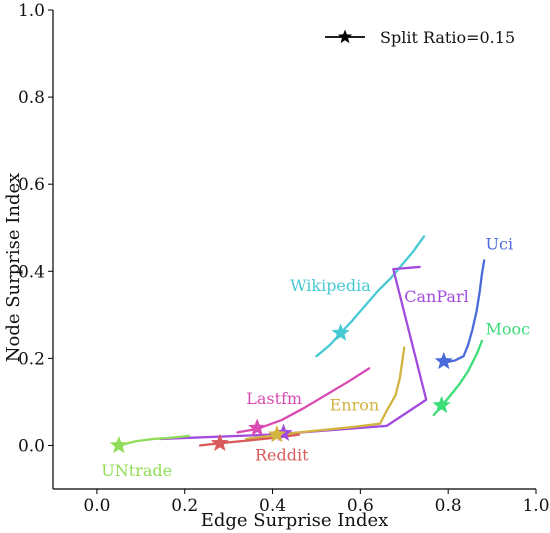 The width and height of the screenshot is (550, 533). What do you see at coordinates (257, 427) in the screenshot?
I see `star-marker-lastfm` at bounding box center [257, 427].